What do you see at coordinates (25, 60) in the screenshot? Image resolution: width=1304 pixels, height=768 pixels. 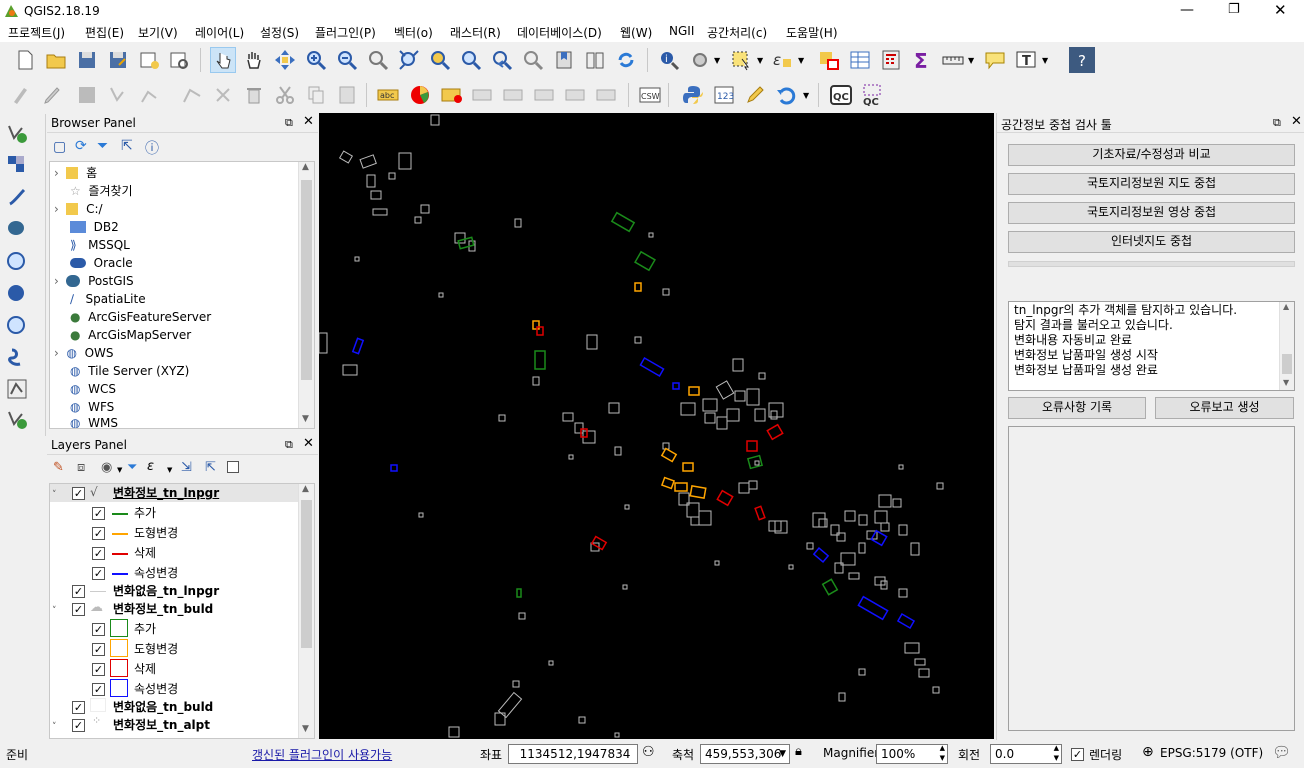 I see `new-project-icon` at bounding box center [25, 60].